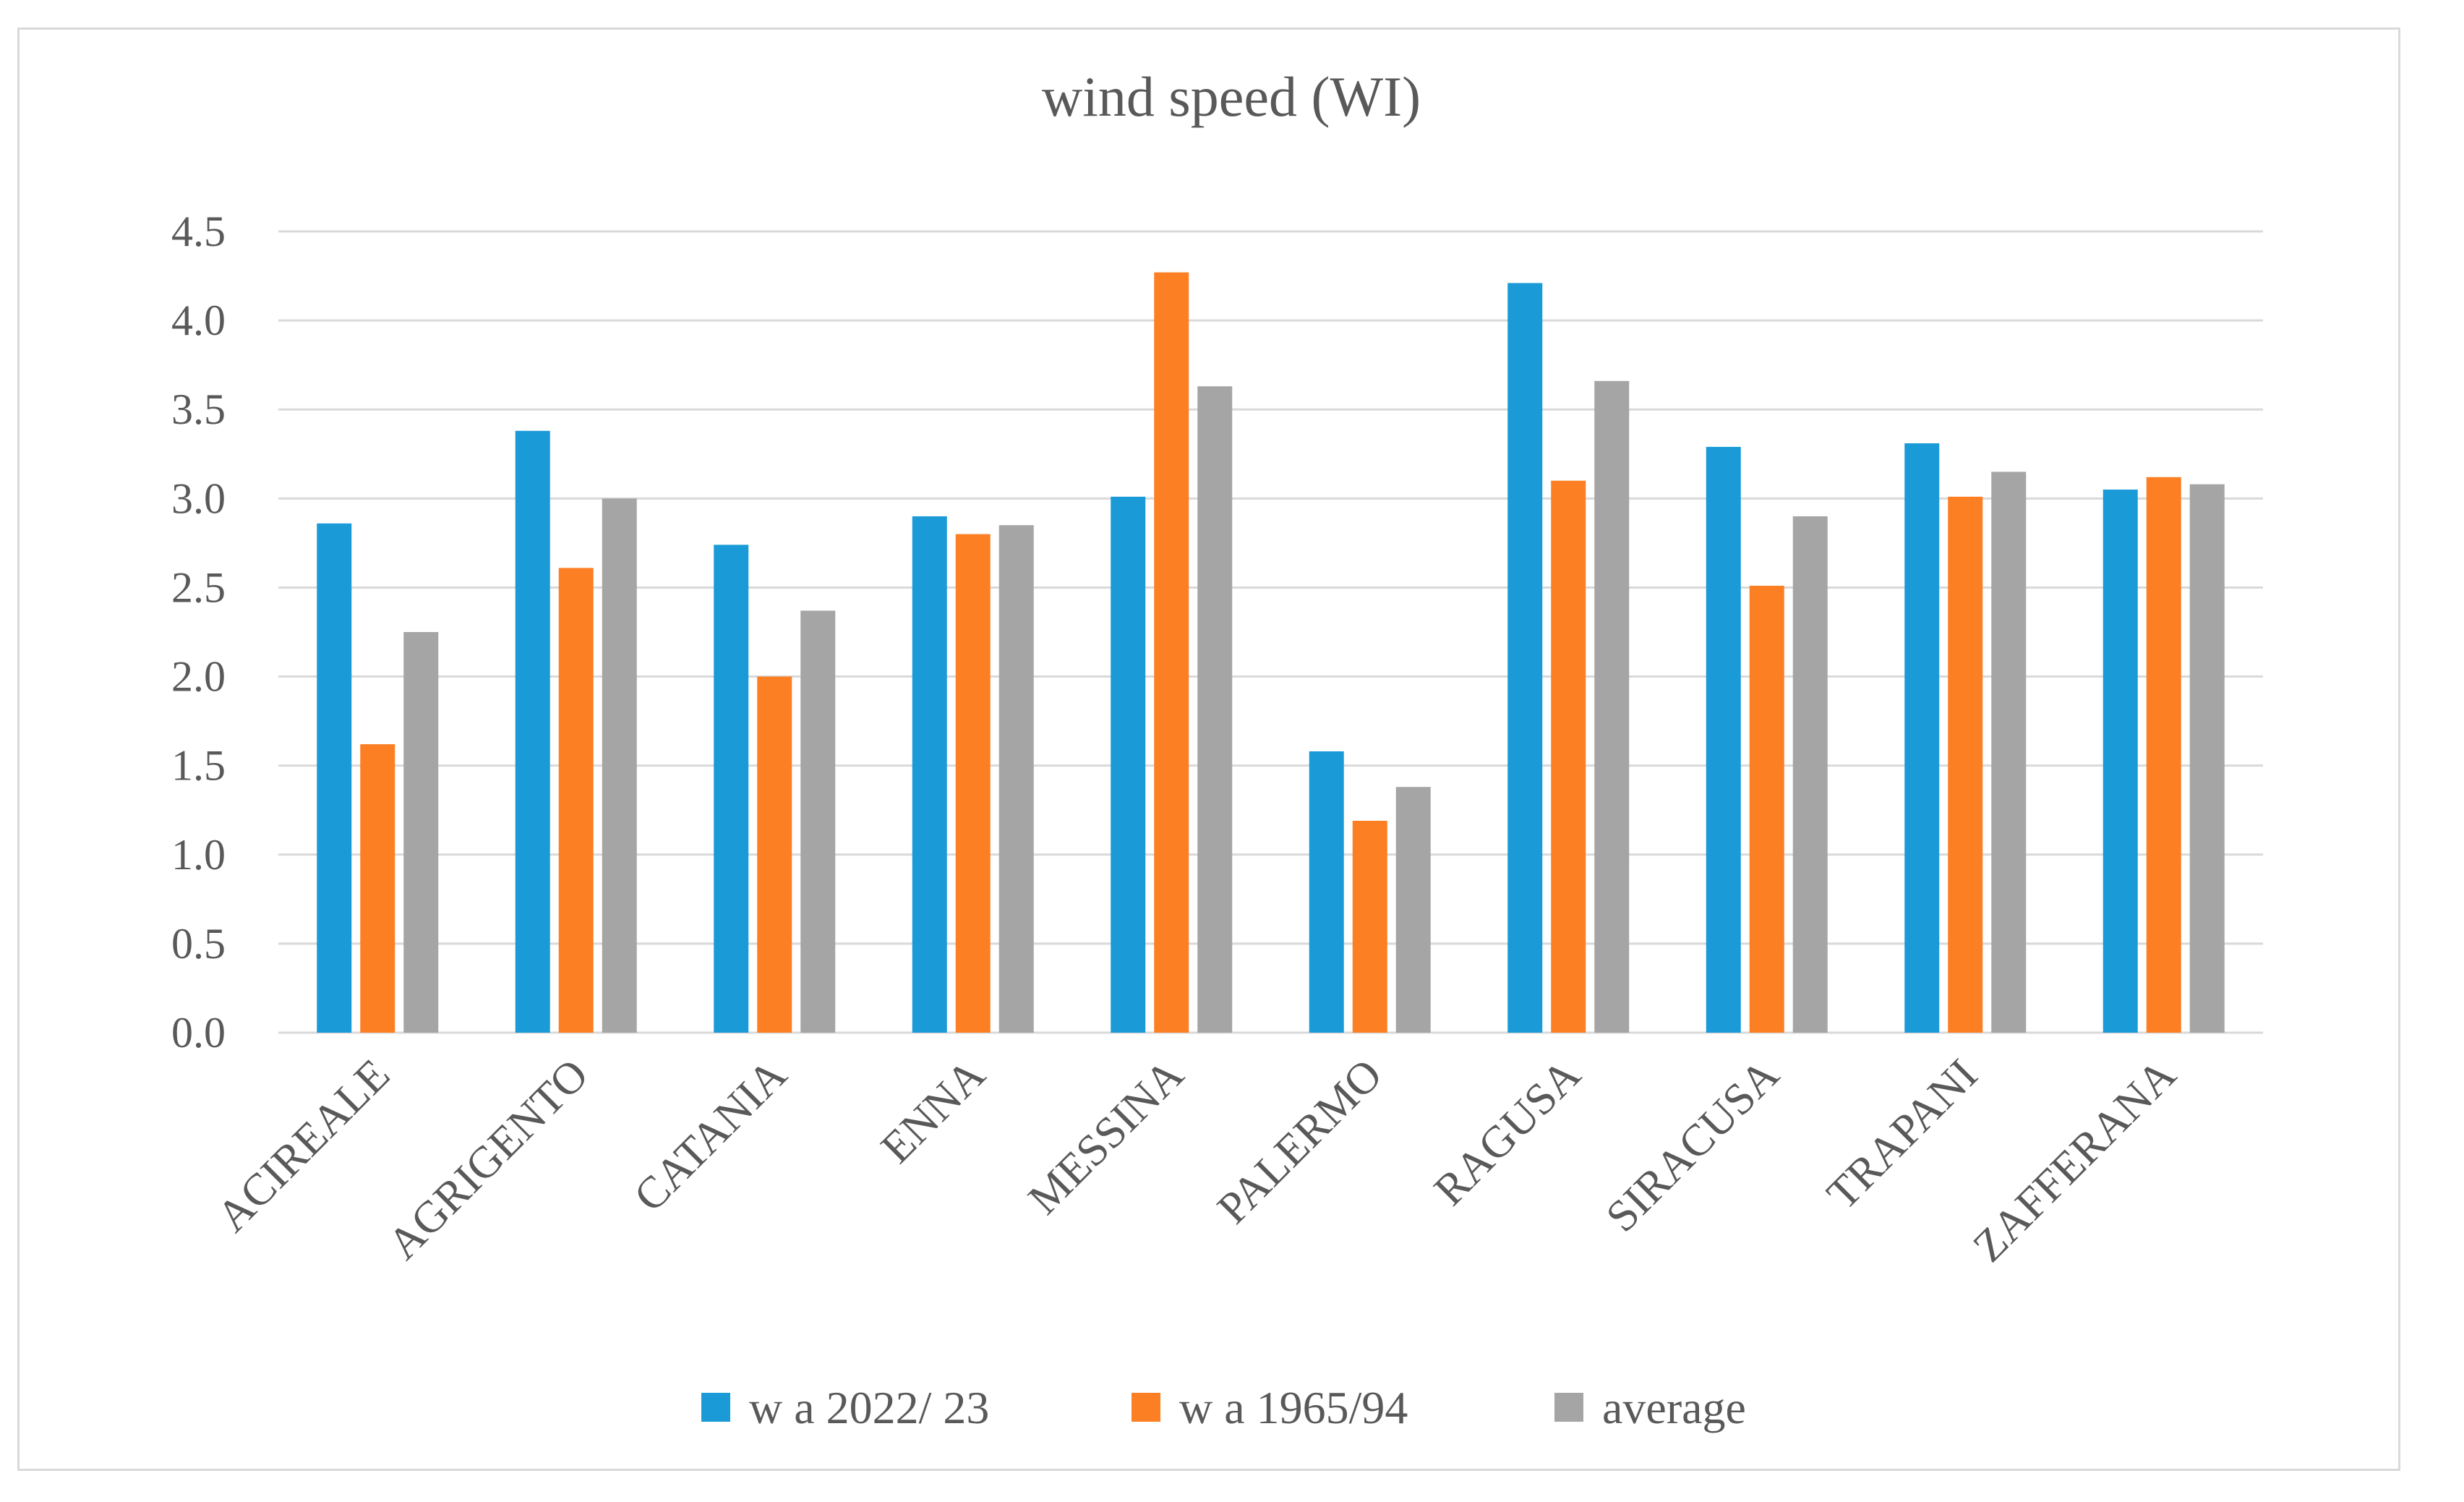 This screenshot has width=2464, height=1502. Describe the element at coordinates (1106, 1137) in the screenshot. I see `x-category-label: MESSINA` at that location.